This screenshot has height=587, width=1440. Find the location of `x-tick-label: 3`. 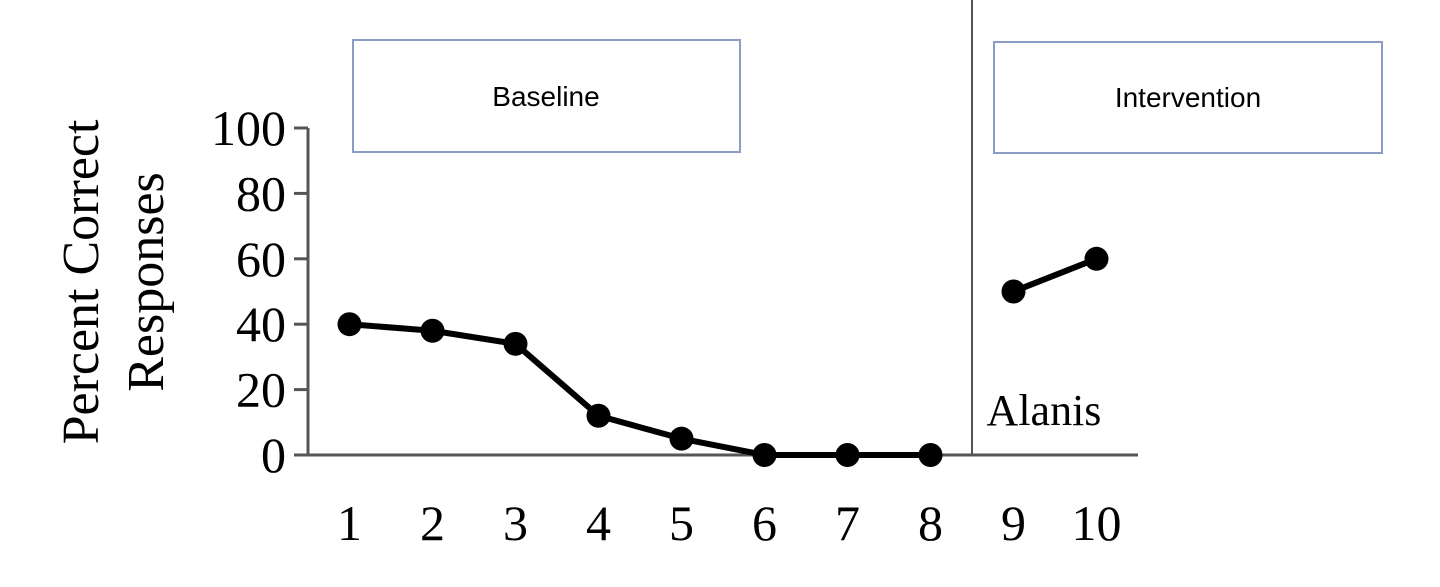

x-tick-label: 3 is located at coordinates (515, 523).